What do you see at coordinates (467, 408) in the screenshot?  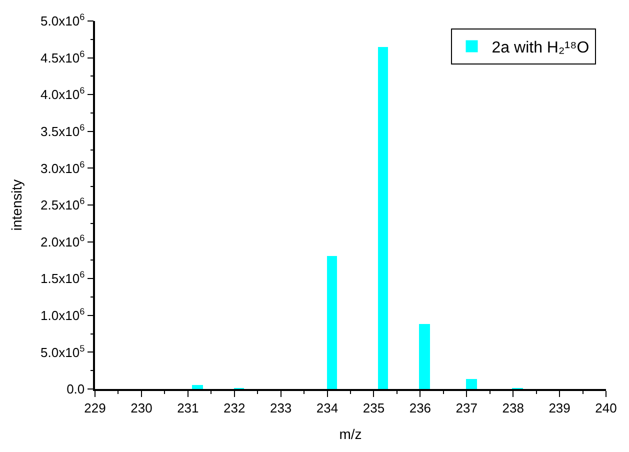 I see `x-tick-label: 237` at bounding box center [467, 408].